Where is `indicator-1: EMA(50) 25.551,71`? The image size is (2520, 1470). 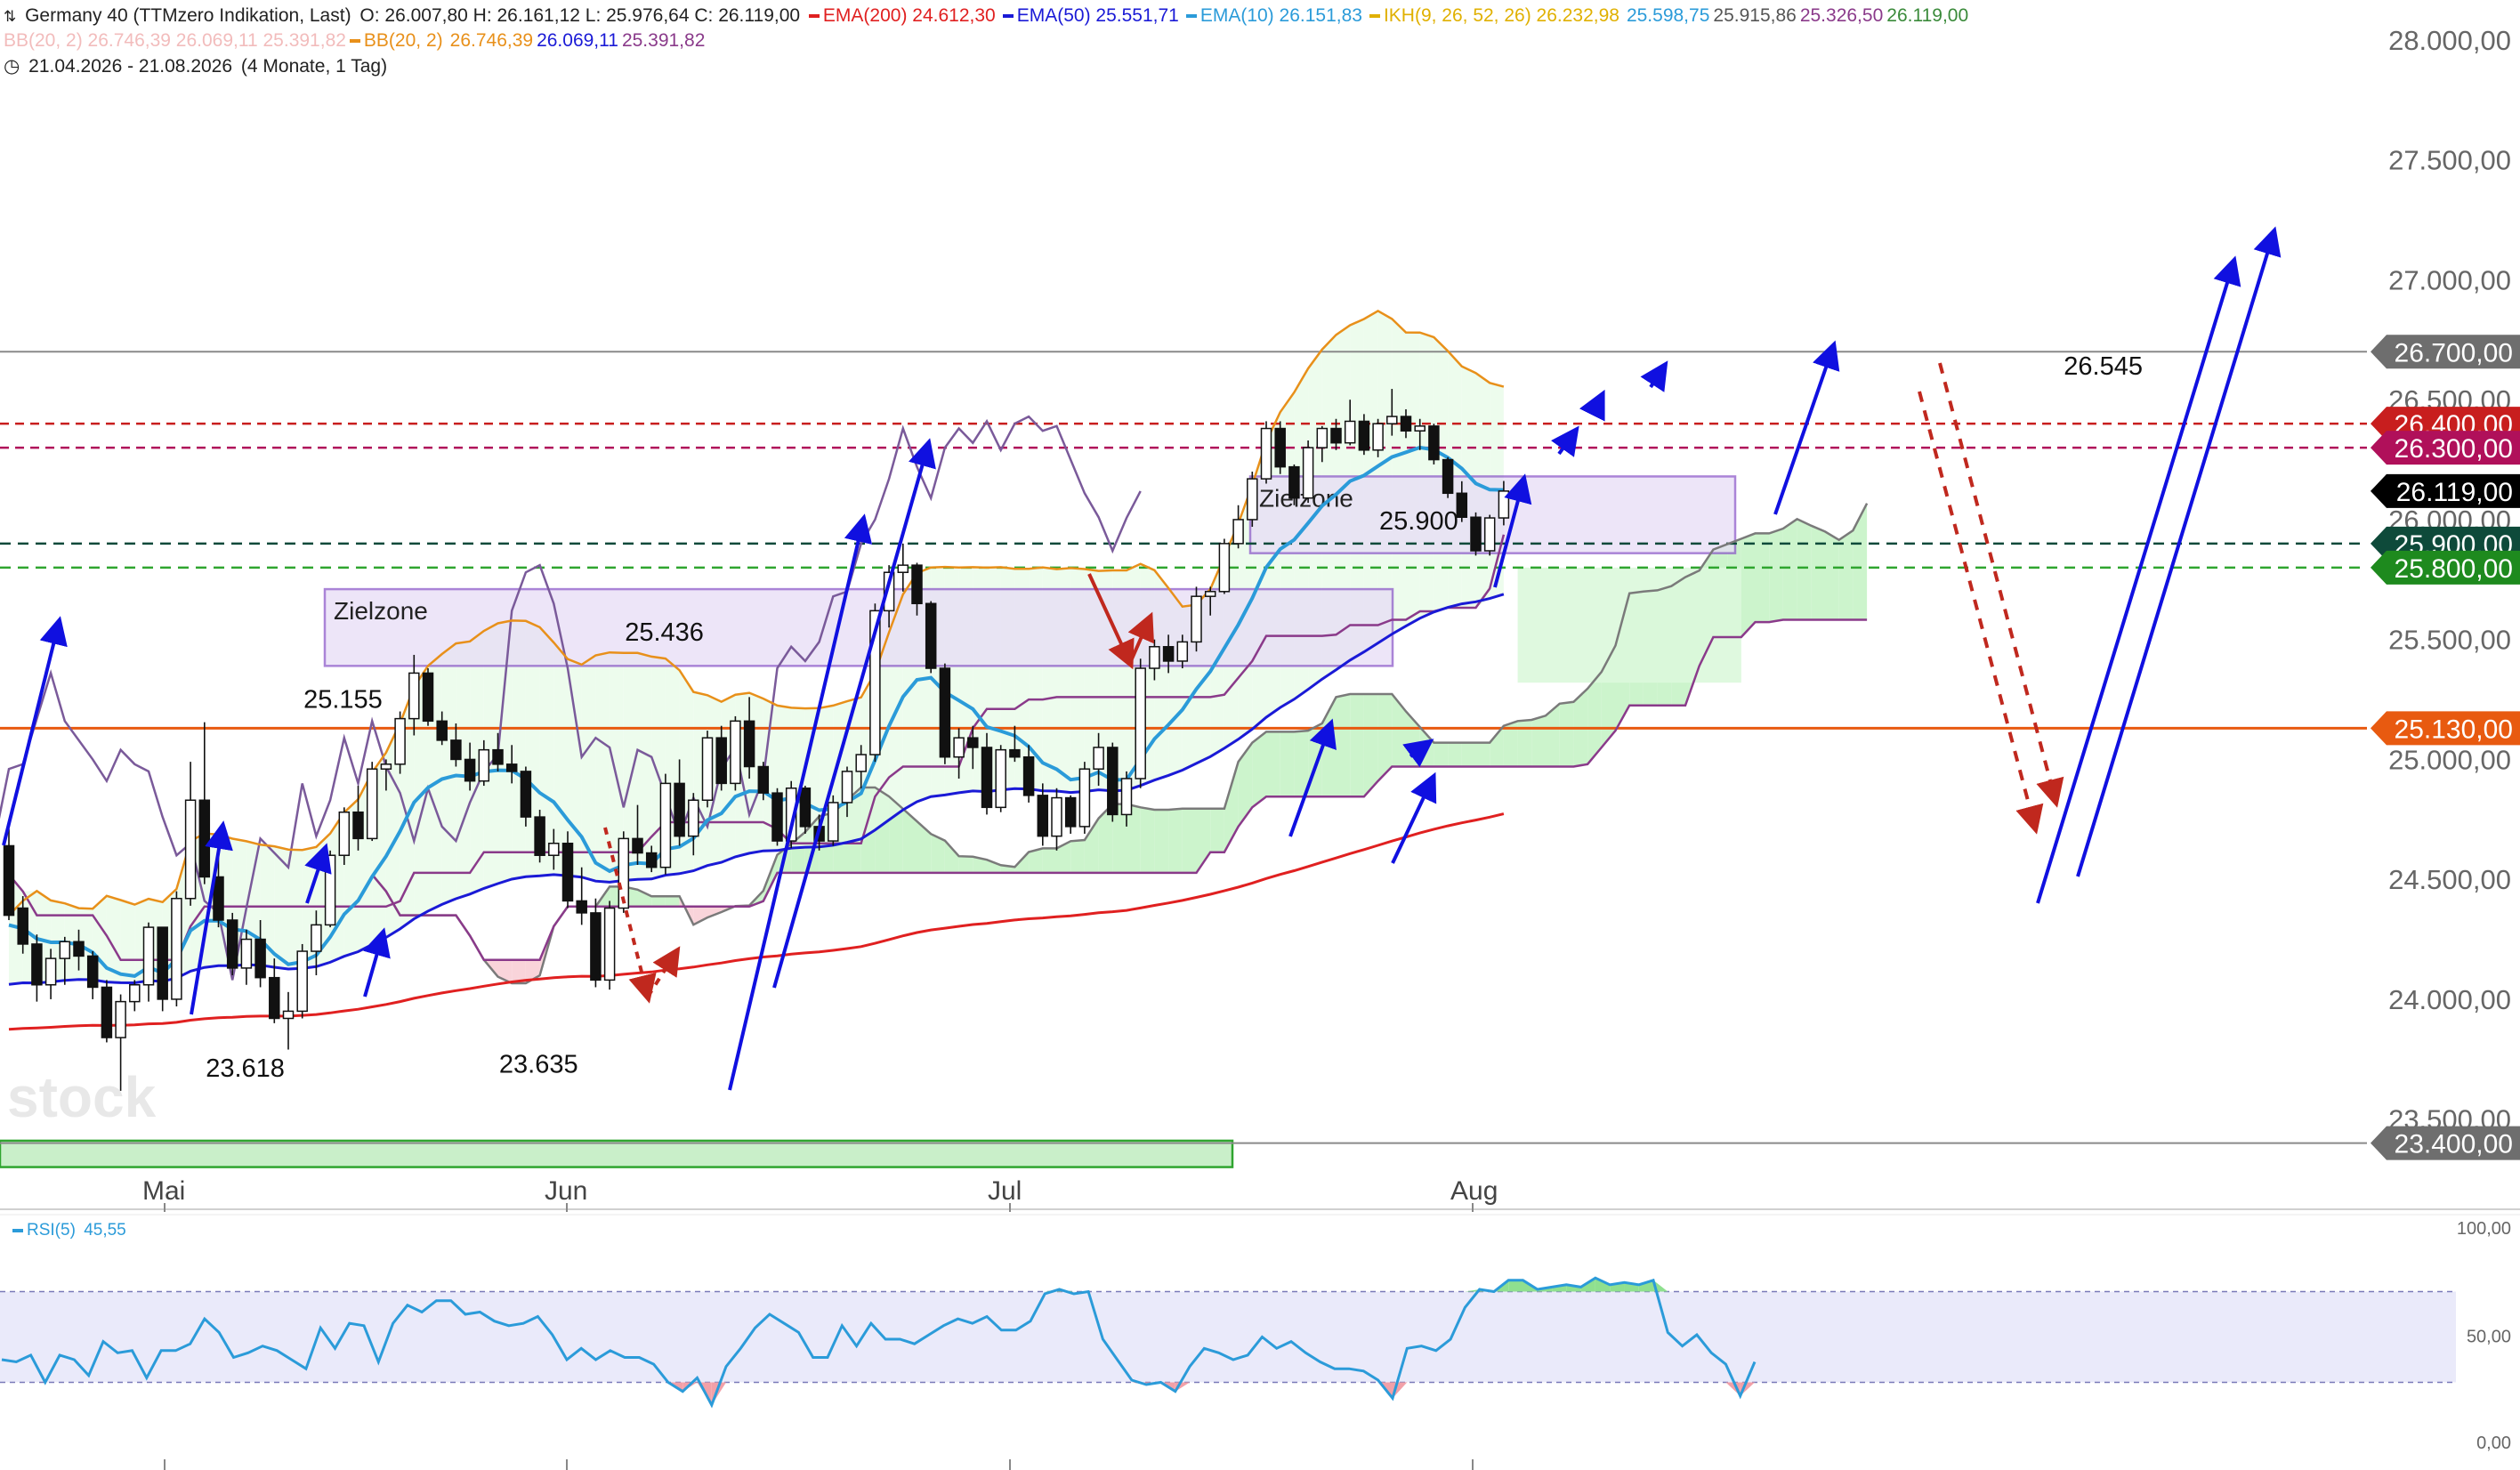
indicator-1: EMA(50) 25.551,71 is located at coordinates (1092, 15).